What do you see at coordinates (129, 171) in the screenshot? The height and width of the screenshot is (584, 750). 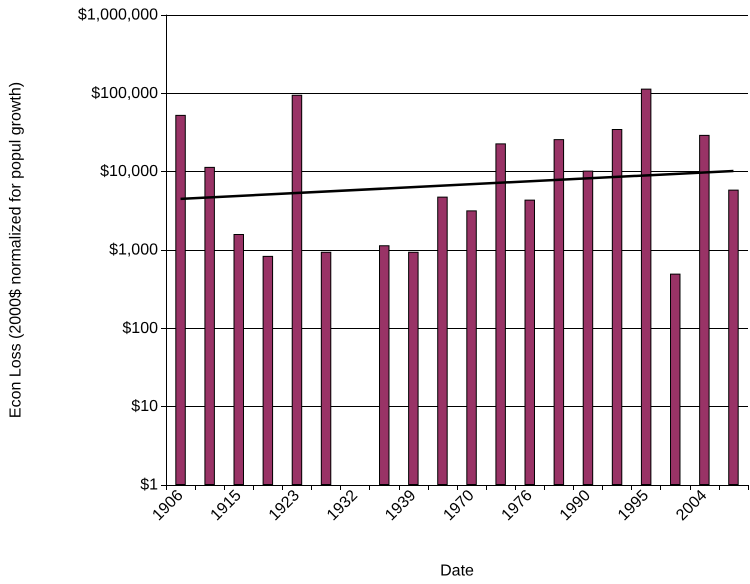 I see `y-tick-label: $10,000` at bounding box center [129, 171].